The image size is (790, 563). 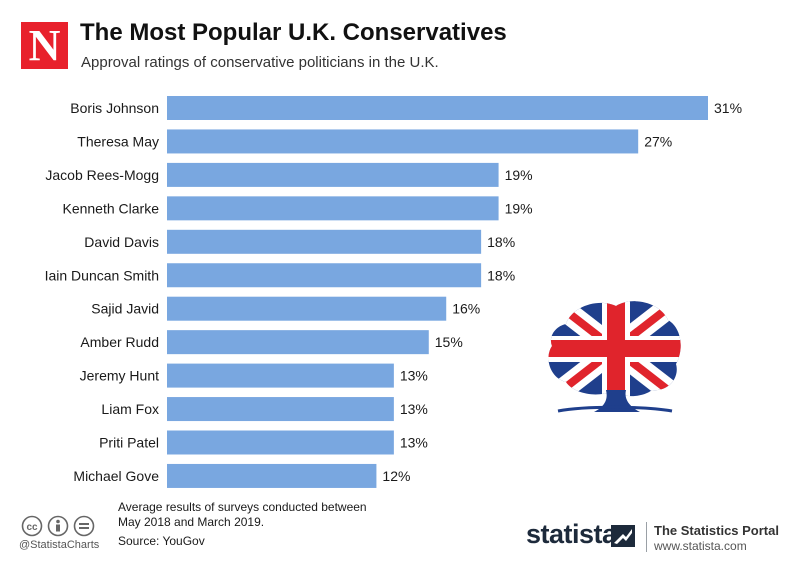 I want to click on statista-logo-icon, so click(x=623, y=536).